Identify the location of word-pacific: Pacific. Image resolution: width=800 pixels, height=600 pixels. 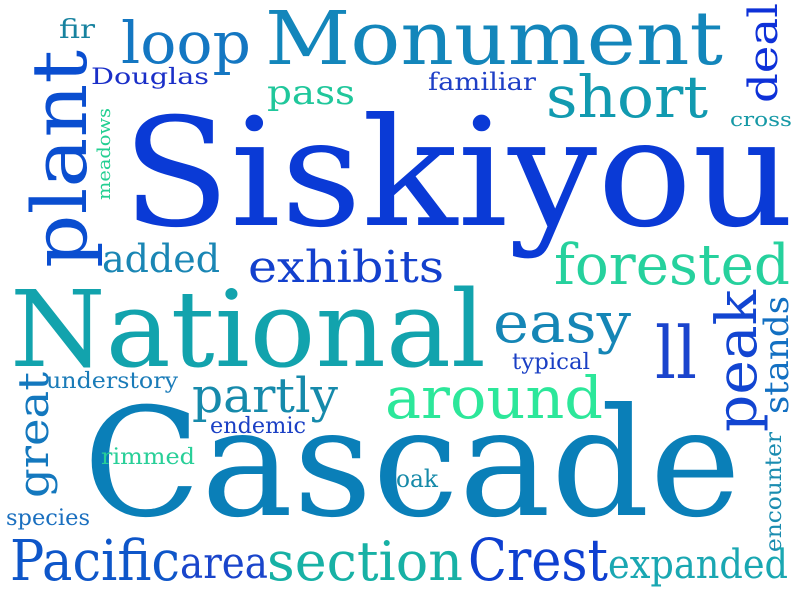
(95, 561).